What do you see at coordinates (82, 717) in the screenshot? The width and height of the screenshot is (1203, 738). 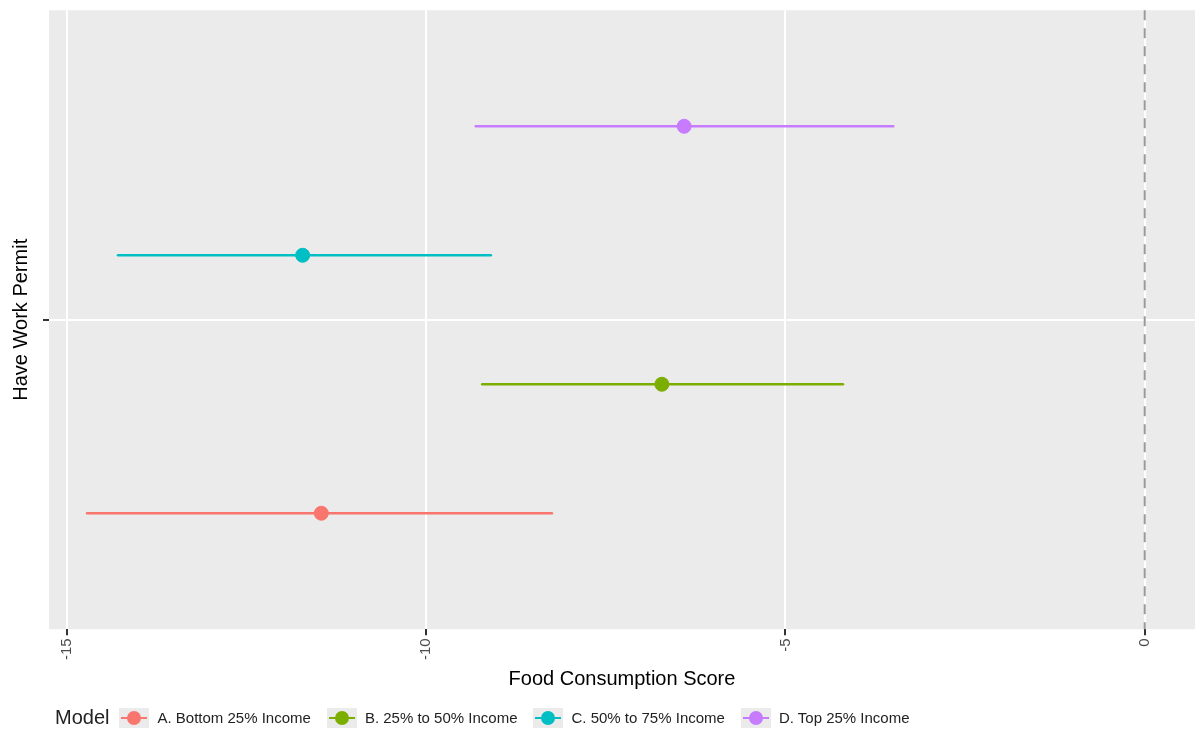 I see `legend-title: Model` at bounding box center [82, 717].